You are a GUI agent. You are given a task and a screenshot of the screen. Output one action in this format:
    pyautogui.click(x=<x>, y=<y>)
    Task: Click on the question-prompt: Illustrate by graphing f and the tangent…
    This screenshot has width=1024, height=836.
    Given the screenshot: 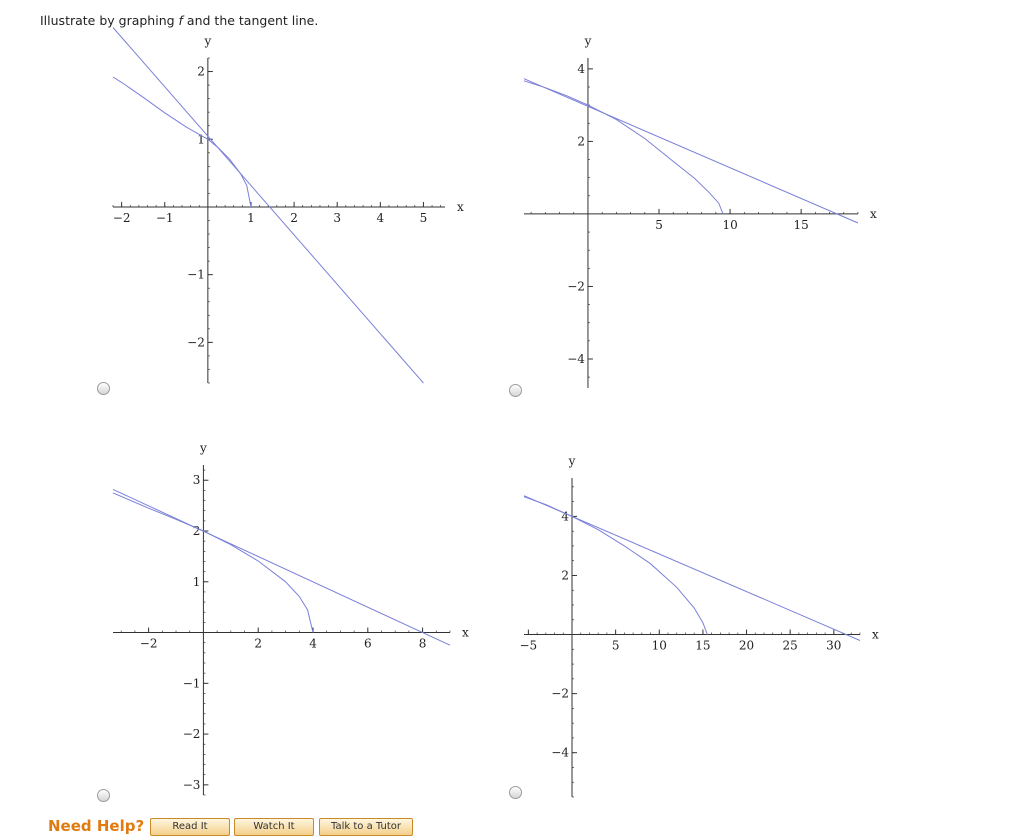 What is the action you would take?
    pyautogui.click(x=179, y=20)
    